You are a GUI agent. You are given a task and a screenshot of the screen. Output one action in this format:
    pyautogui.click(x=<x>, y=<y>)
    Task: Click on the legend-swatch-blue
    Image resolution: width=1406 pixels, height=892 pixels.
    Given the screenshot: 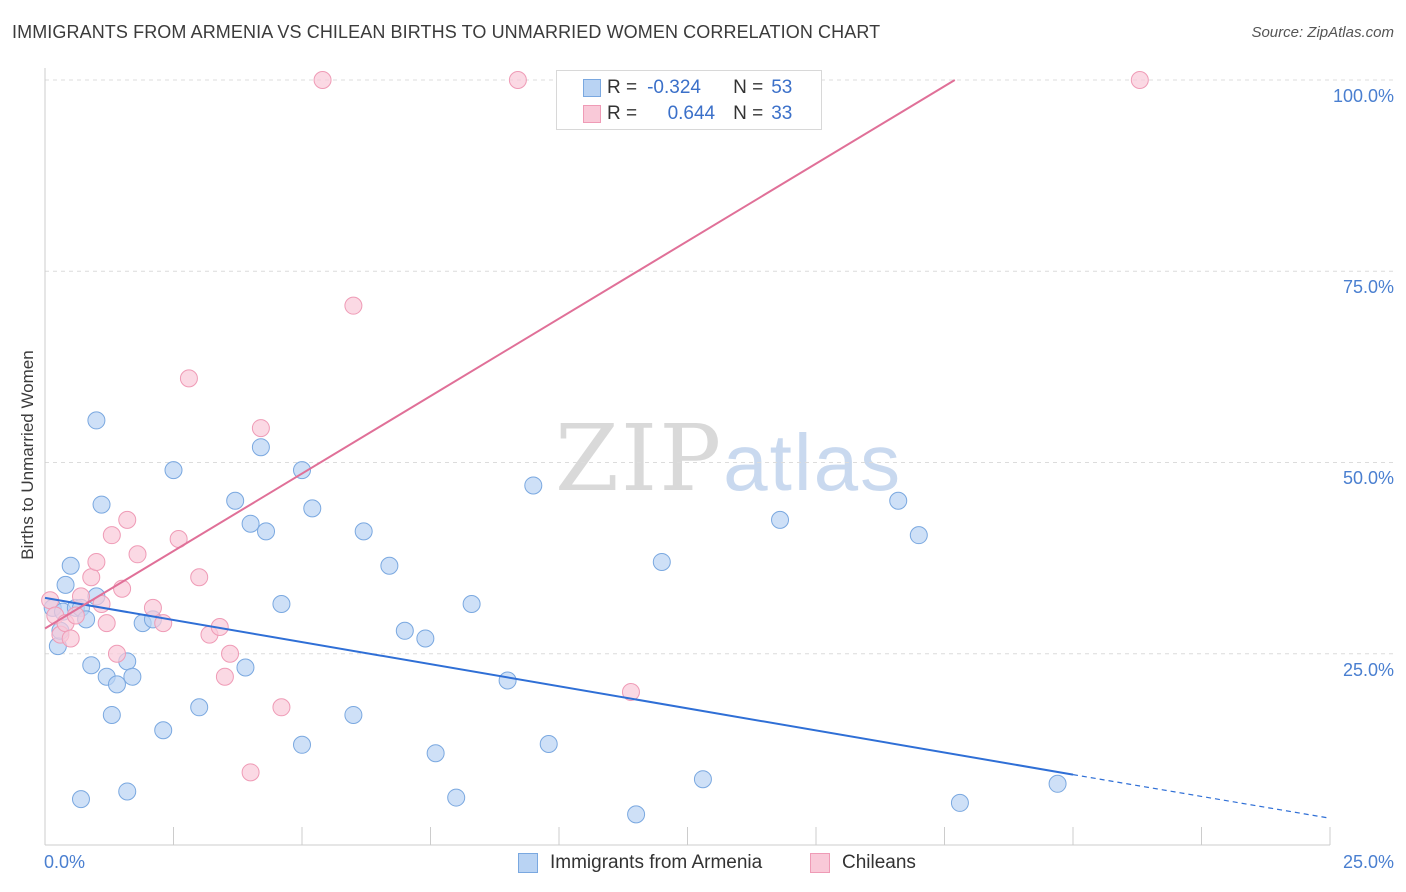 What is the action you would take?
    pyautogui.click(x=592, y=88)
    